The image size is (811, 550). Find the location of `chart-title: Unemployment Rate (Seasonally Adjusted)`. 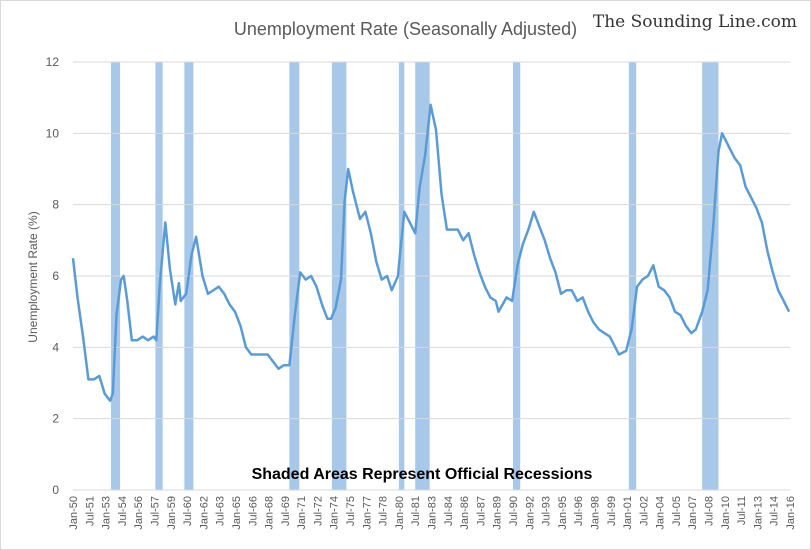

chart-title: Unemployment Rate (Seasonally Adjusted) is located at coordinates (405, 29).